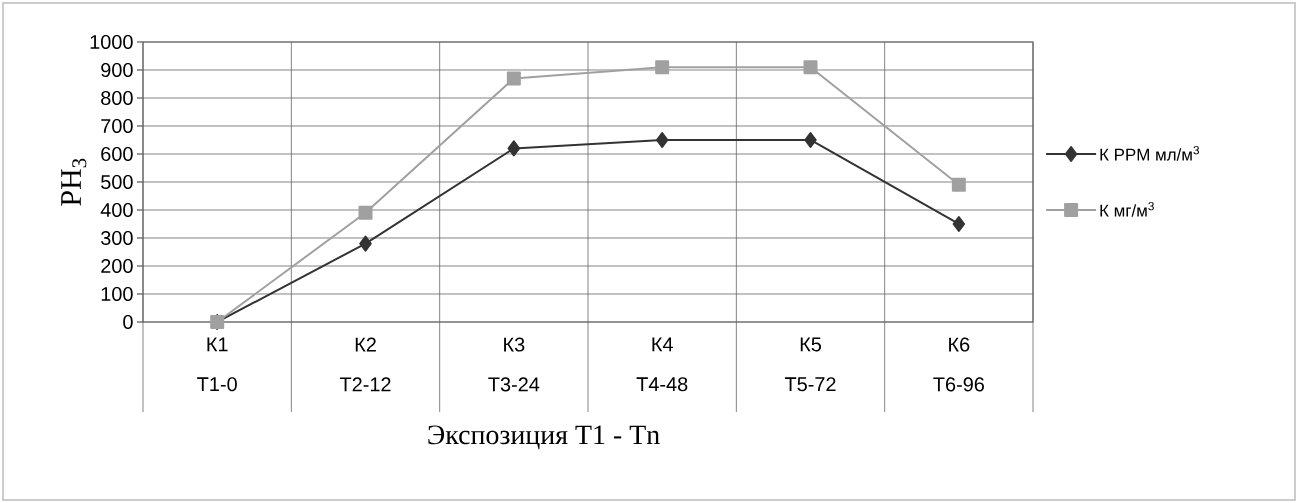 Image resolution: width=1298 pixels, height=503 pixels. Describe the element at coordinates (117, 294) in the screenshot. I see `y-tick-label: 100` at that location.